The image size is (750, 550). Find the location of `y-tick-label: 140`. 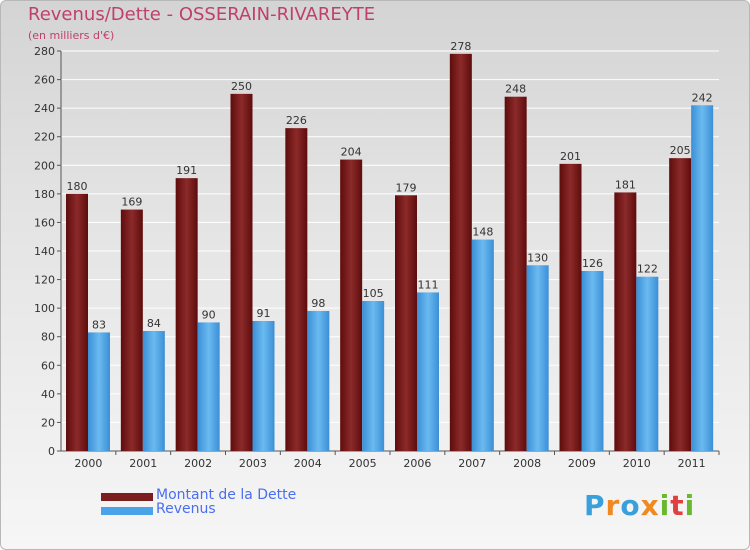

y-tick-label: 140 is located at coordinates (44, 251).